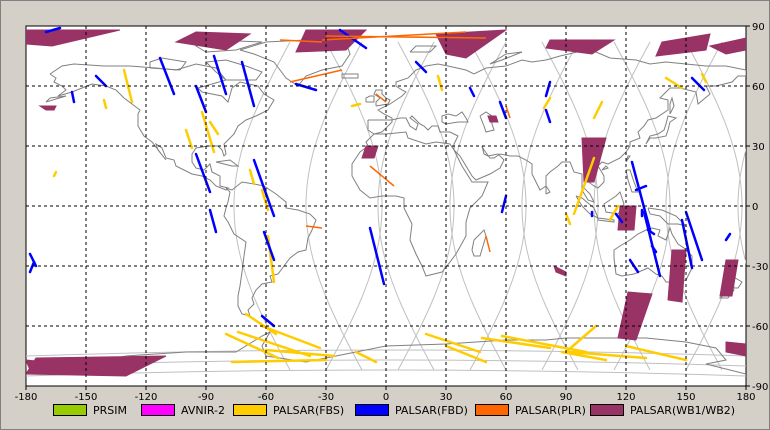 The height and width of the screenshot is (430, 770). What do you see at coordinates (309, 410) in the screenshot?
I see `legend-label-palsar-fbs: PALSAR(FBS)` at bounding box center [309, 410].